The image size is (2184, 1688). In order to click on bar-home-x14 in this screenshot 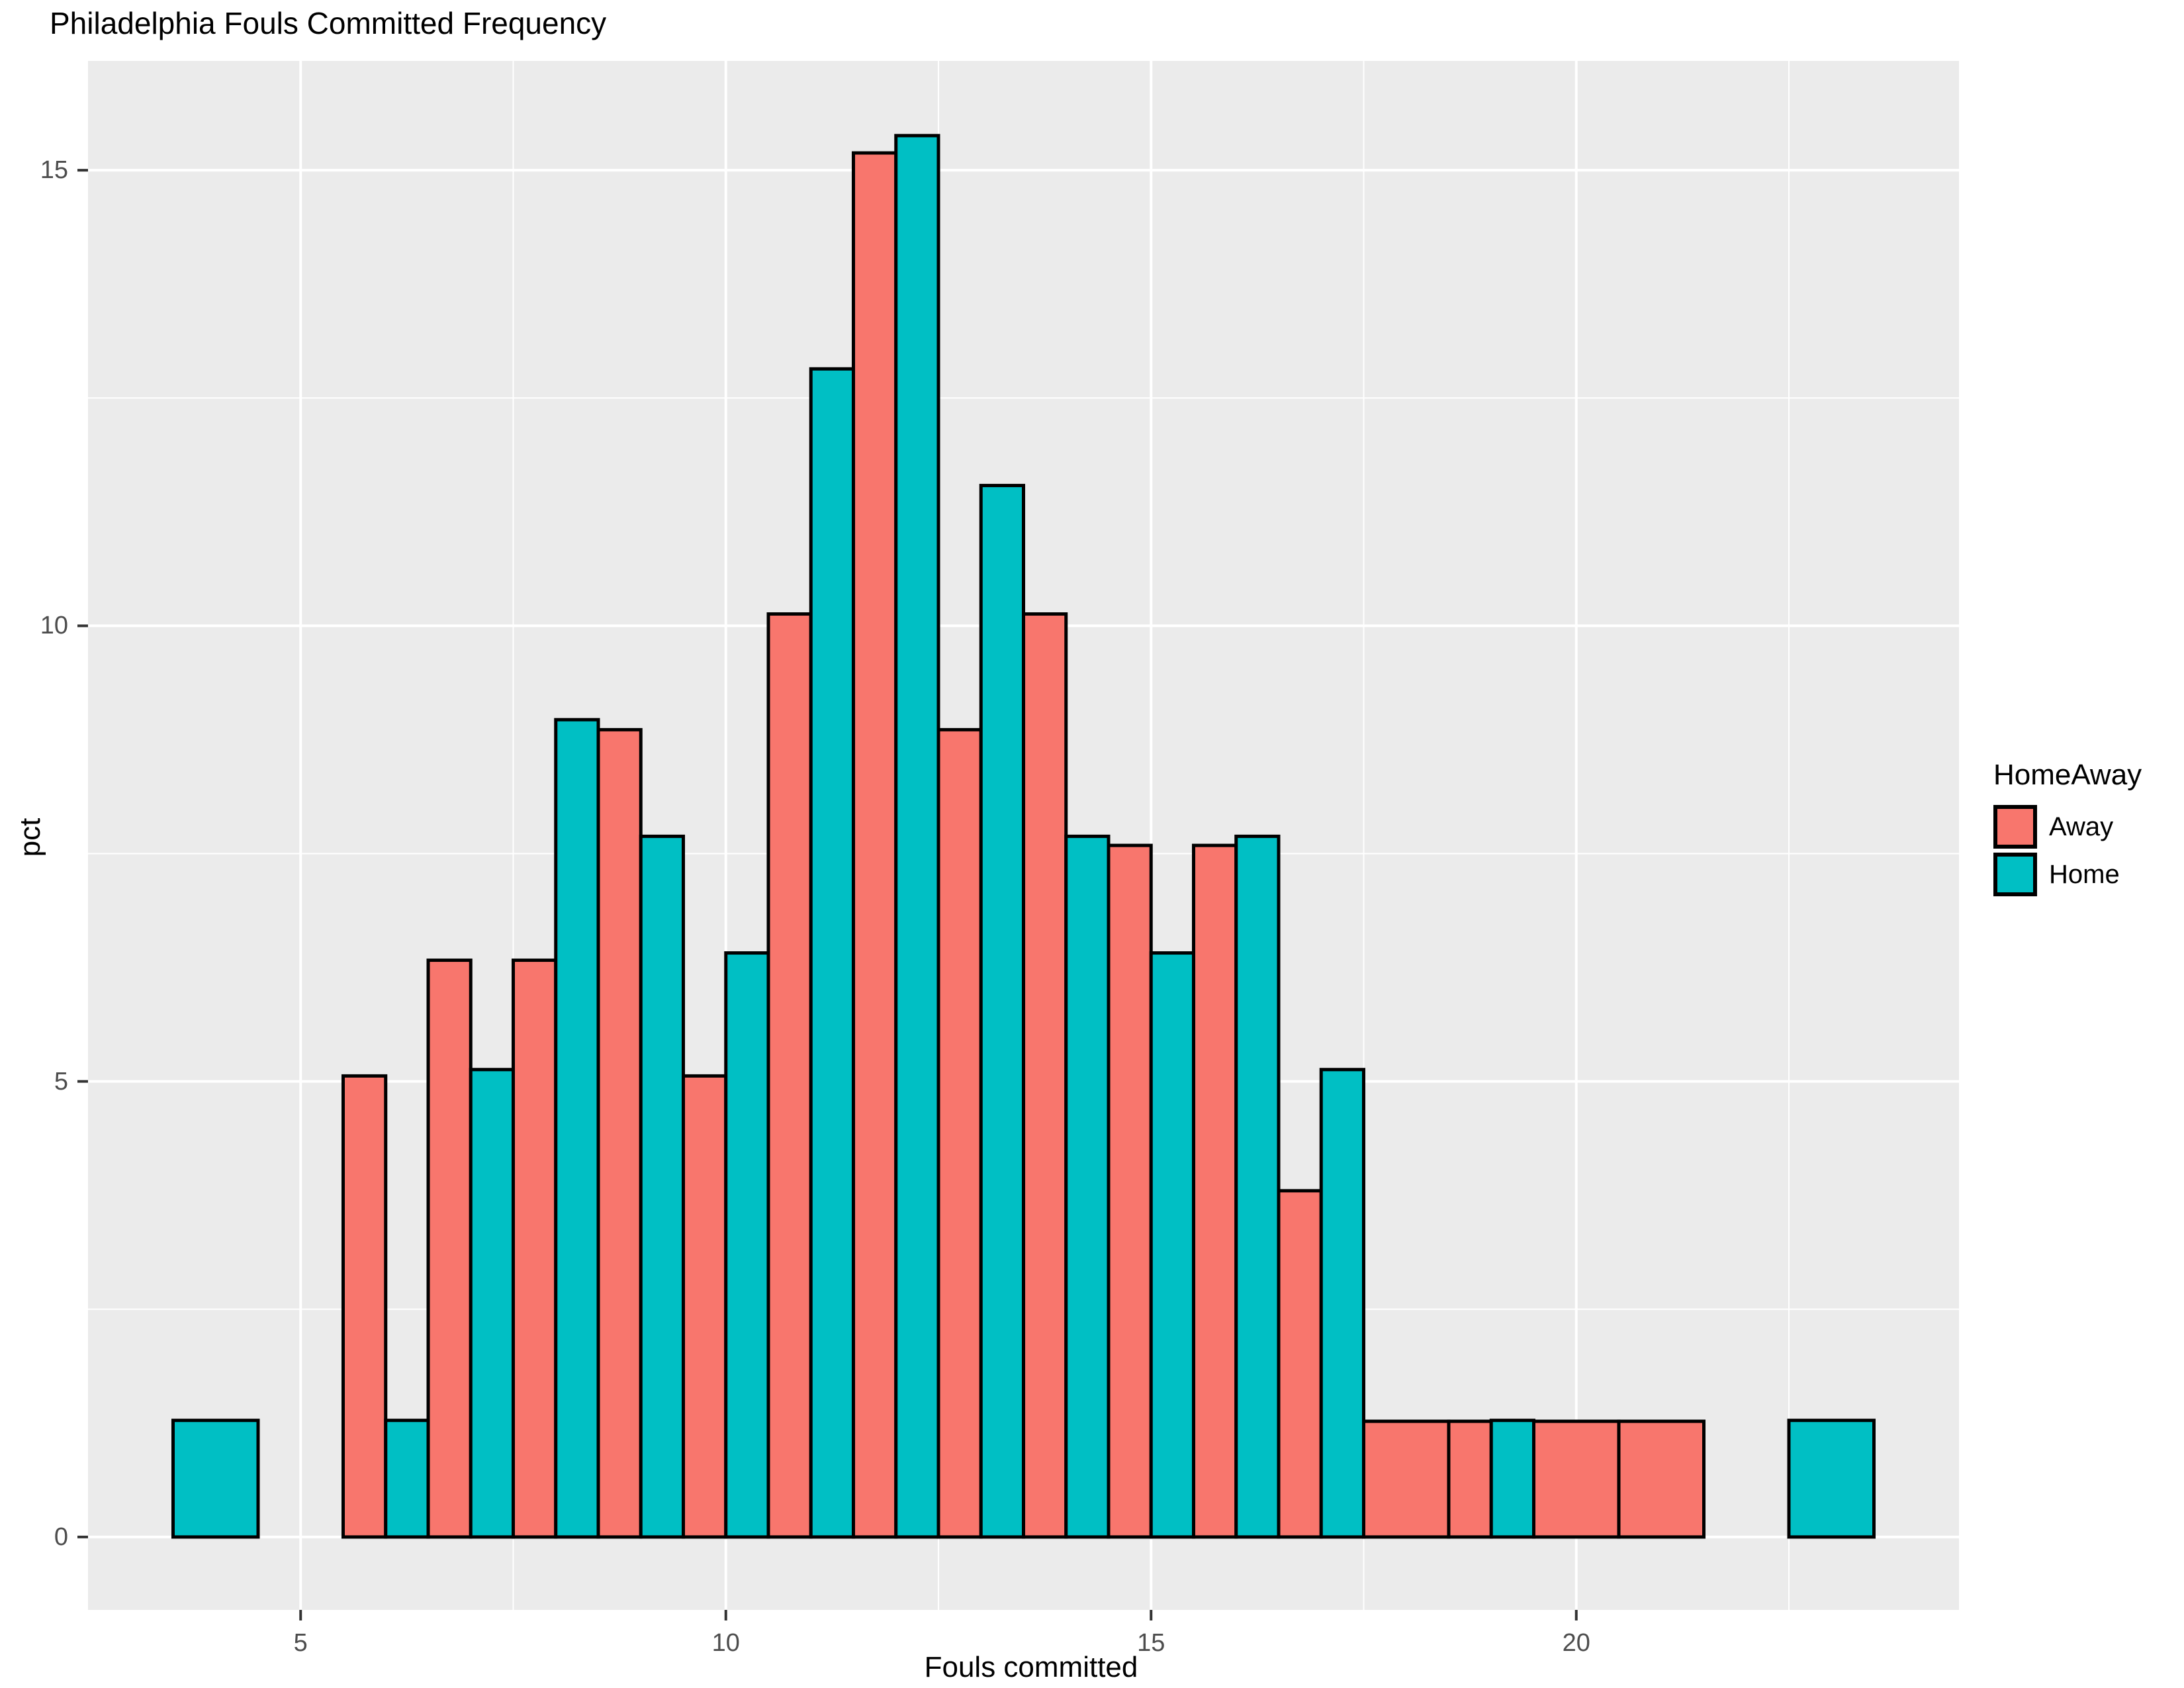, I will do `click(1087, 1186)`.